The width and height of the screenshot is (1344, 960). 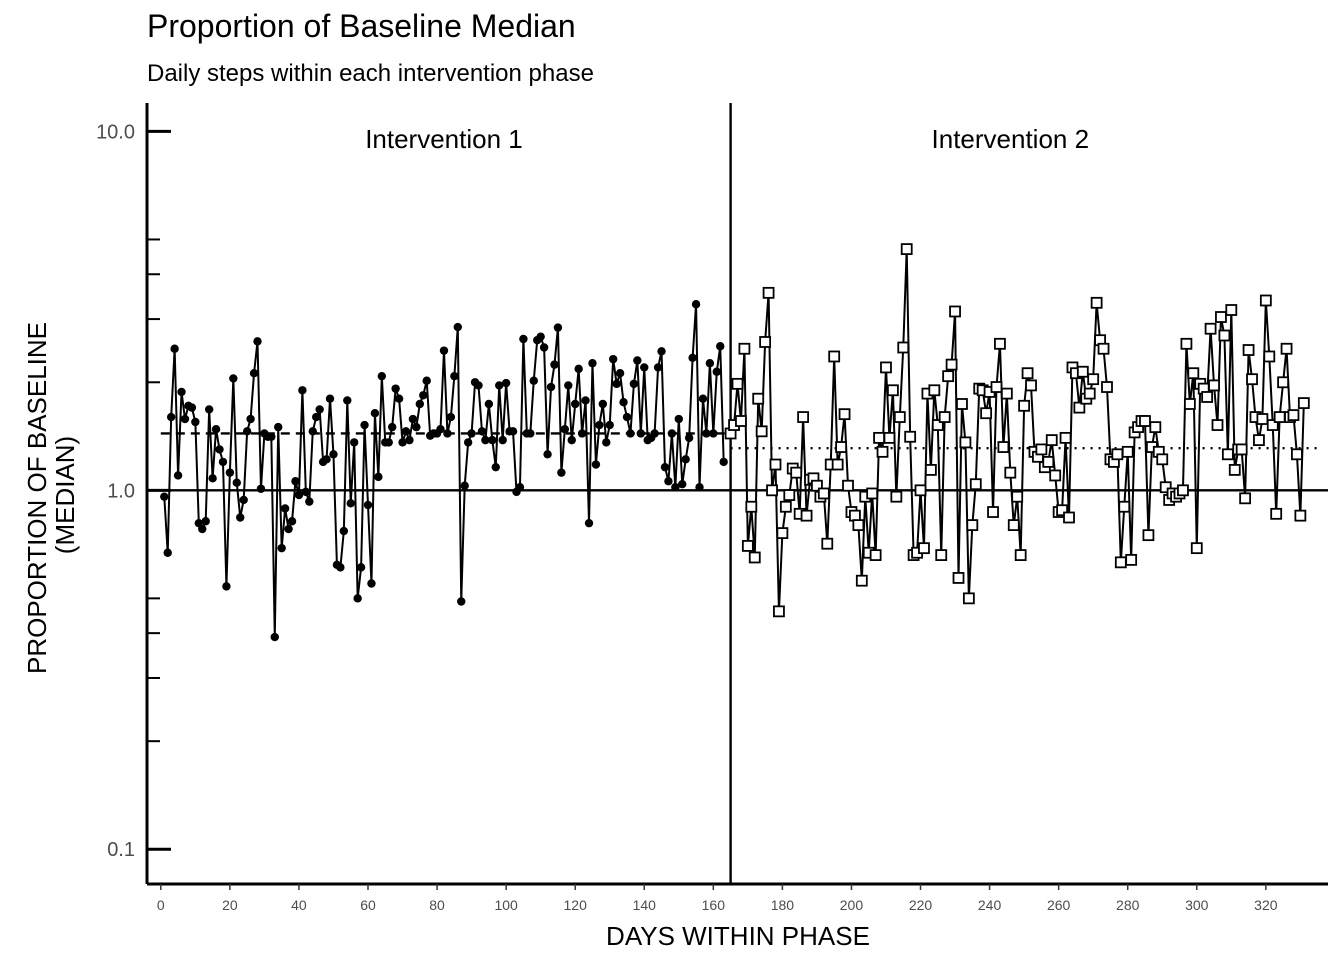 I want to click on x-tick-label: 280, so click(x=1128, y=905).